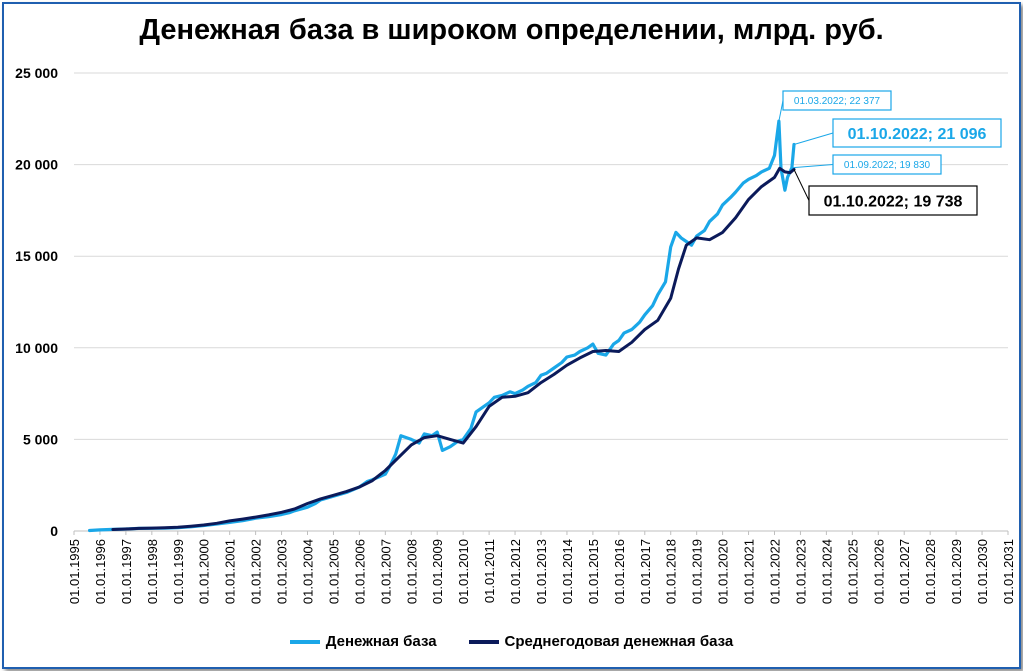  I want to click on annotation-label: 01.10.2022; 19 738, so click(893, 201).